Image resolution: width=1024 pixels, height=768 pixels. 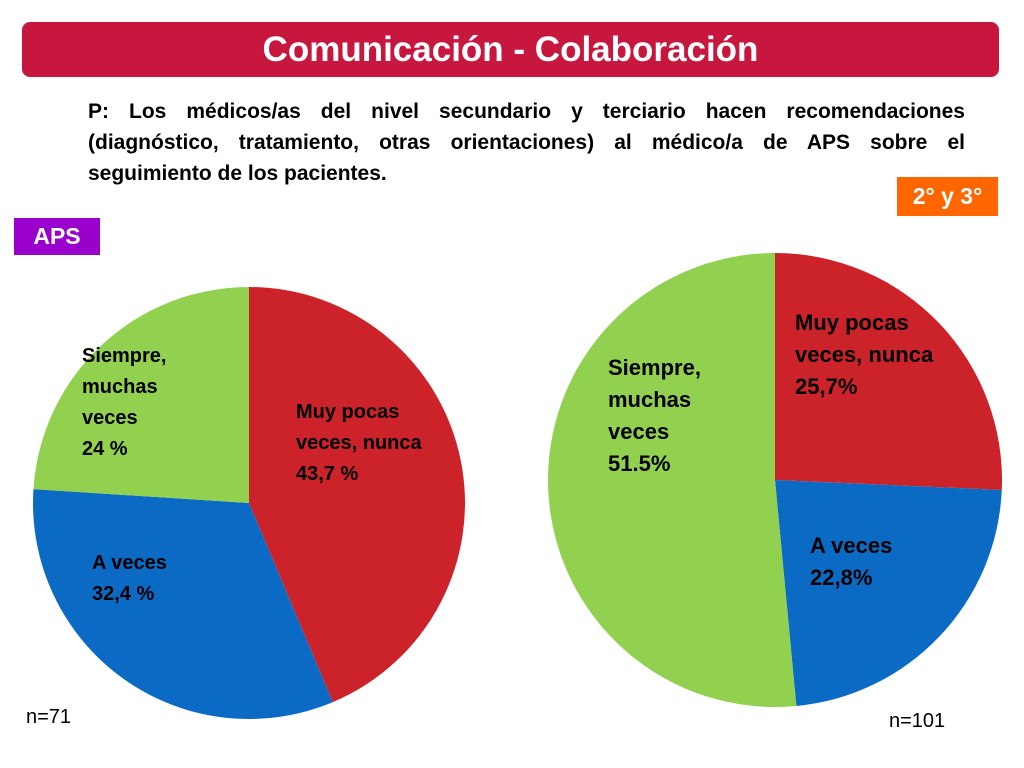 What do you see at coordinates (947, 196) in the screenshot?
I see `secondary-tertiary-group-badge: 2° y 3°` at bounding box center [947, 196].